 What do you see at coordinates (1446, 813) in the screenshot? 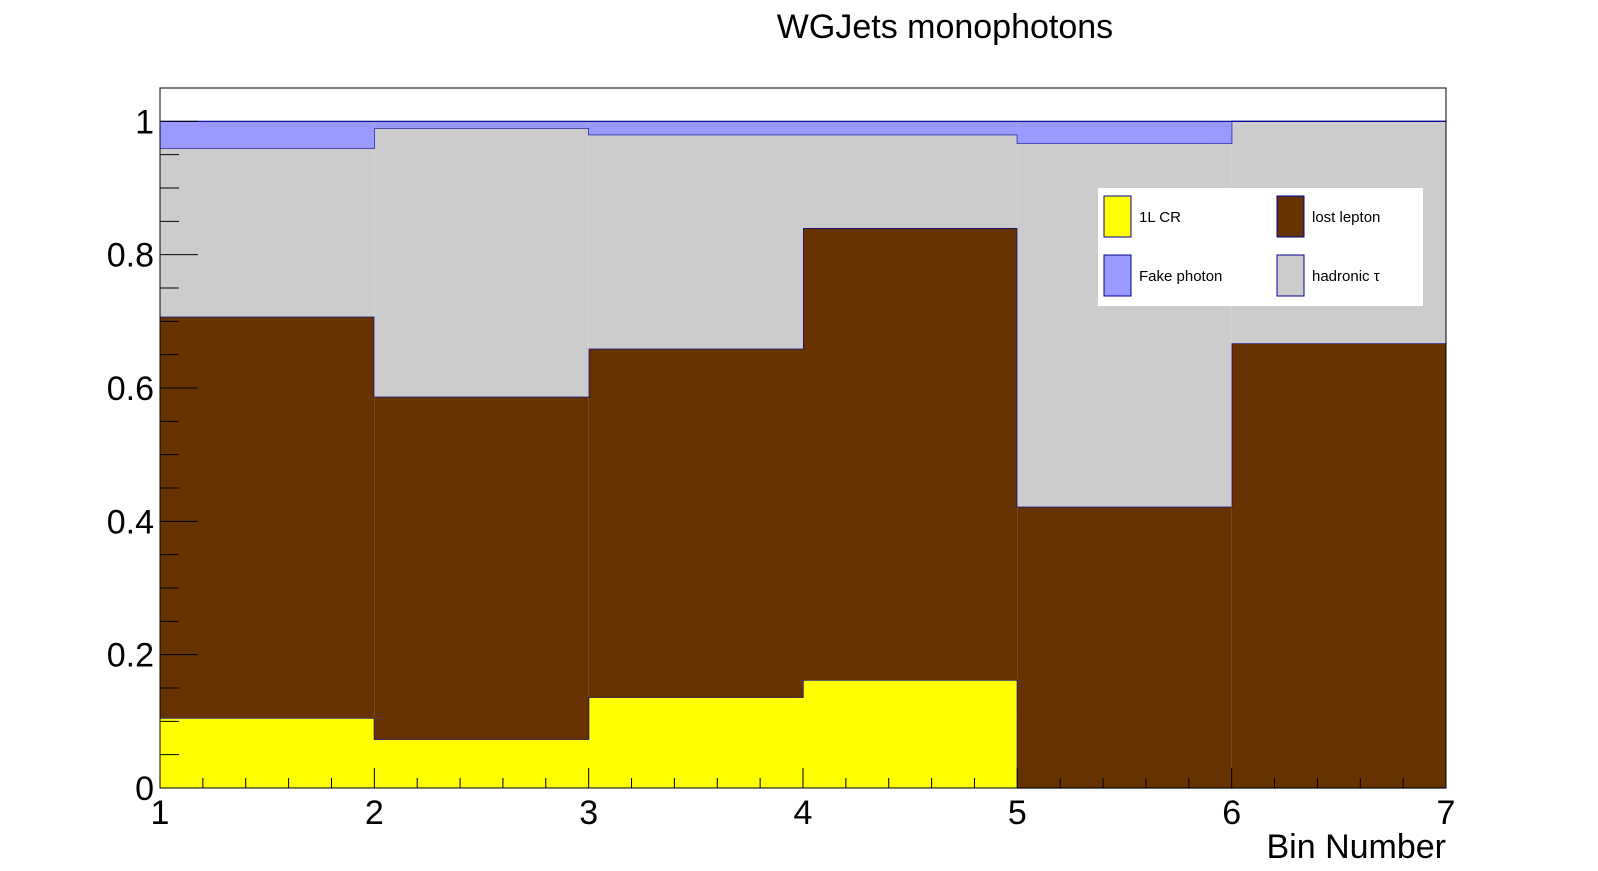
I see `x-tick-label: 7` at bounding box center [1446, 813].